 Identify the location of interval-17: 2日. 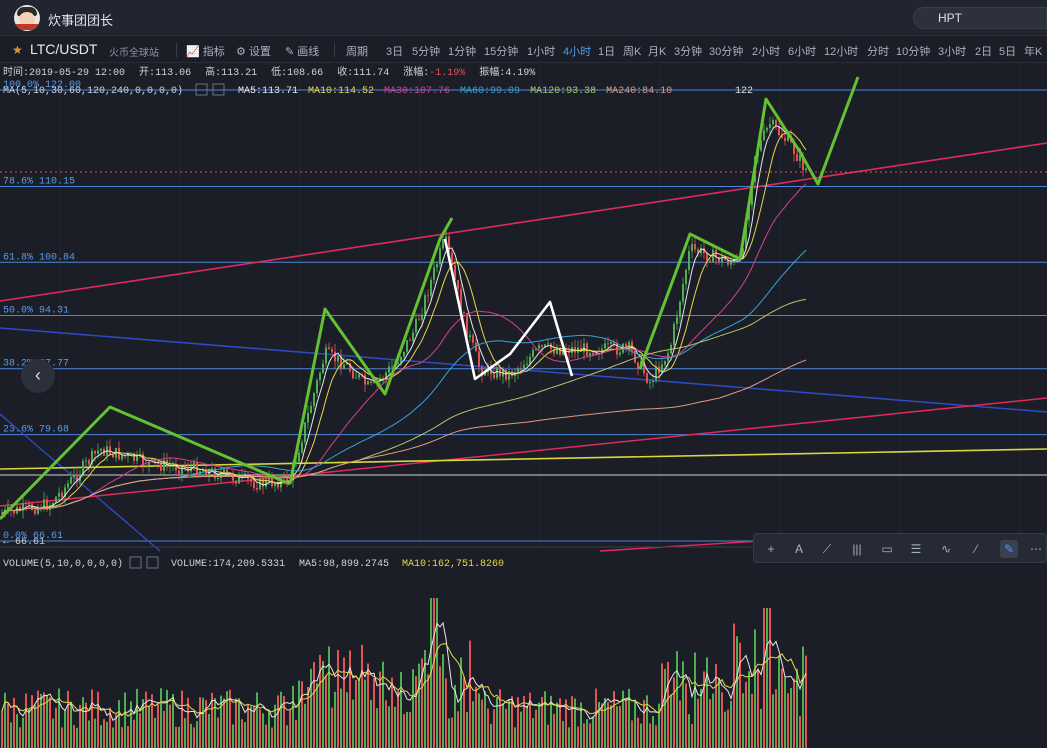
(984, 52).